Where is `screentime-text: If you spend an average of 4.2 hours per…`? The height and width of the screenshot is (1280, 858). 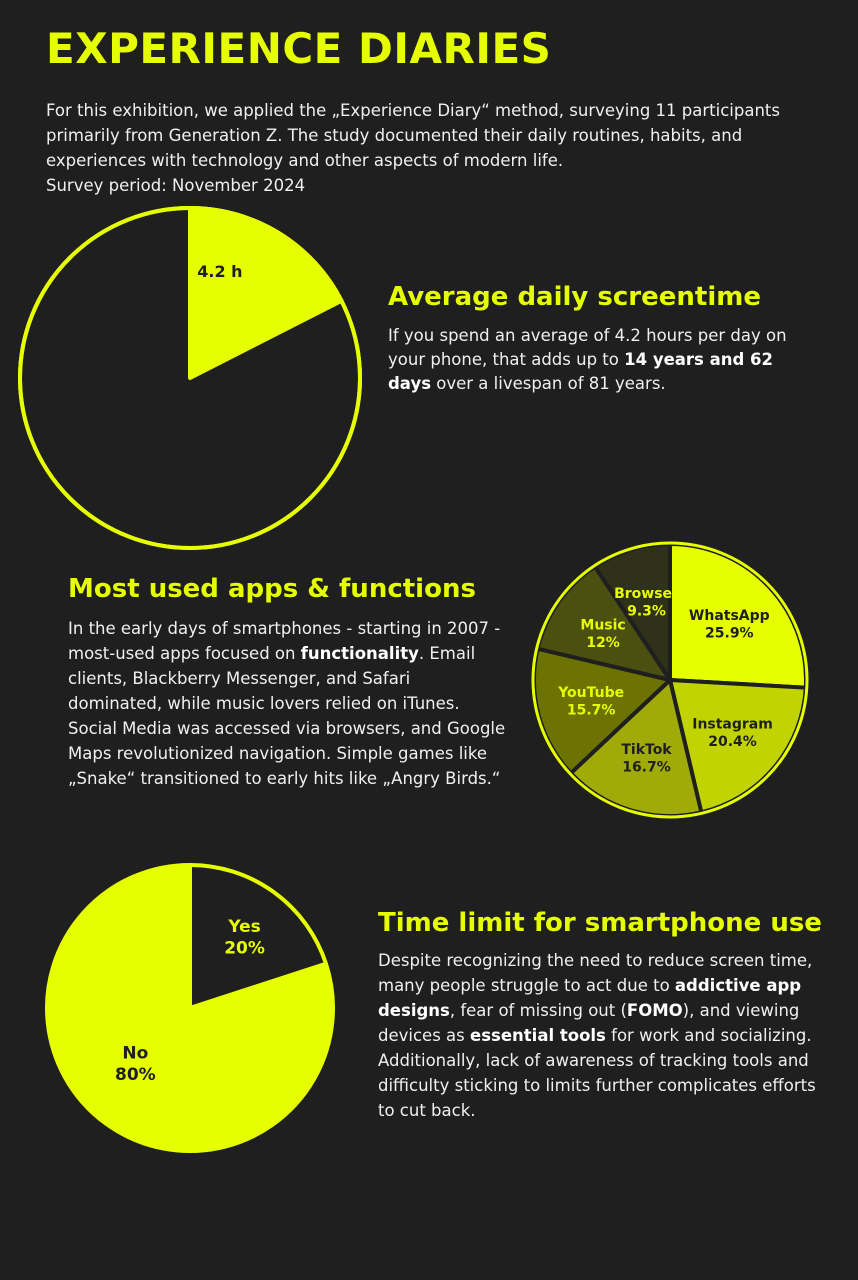
screentime-text: If you spend an average of 4.2 hours per… is located at coordinates (587, 359).